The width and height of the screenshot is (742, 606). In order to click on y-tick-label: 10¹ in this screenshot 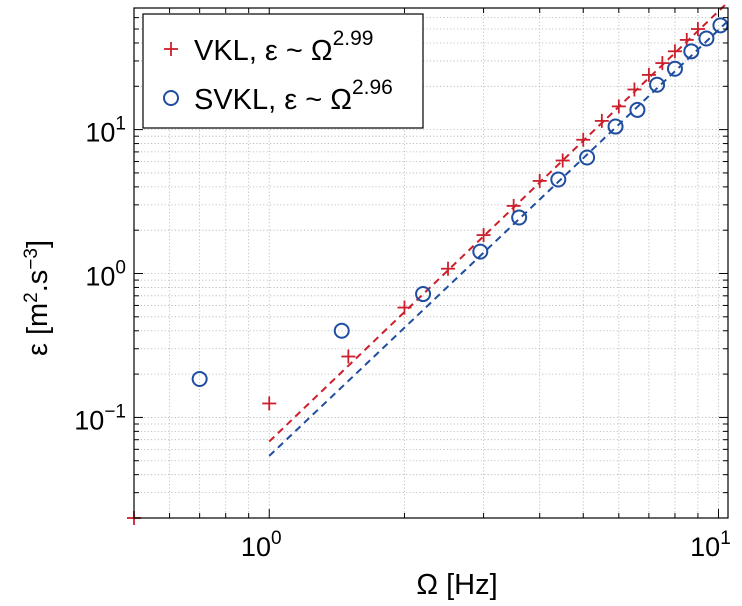, I will do `click(105, 131)`.